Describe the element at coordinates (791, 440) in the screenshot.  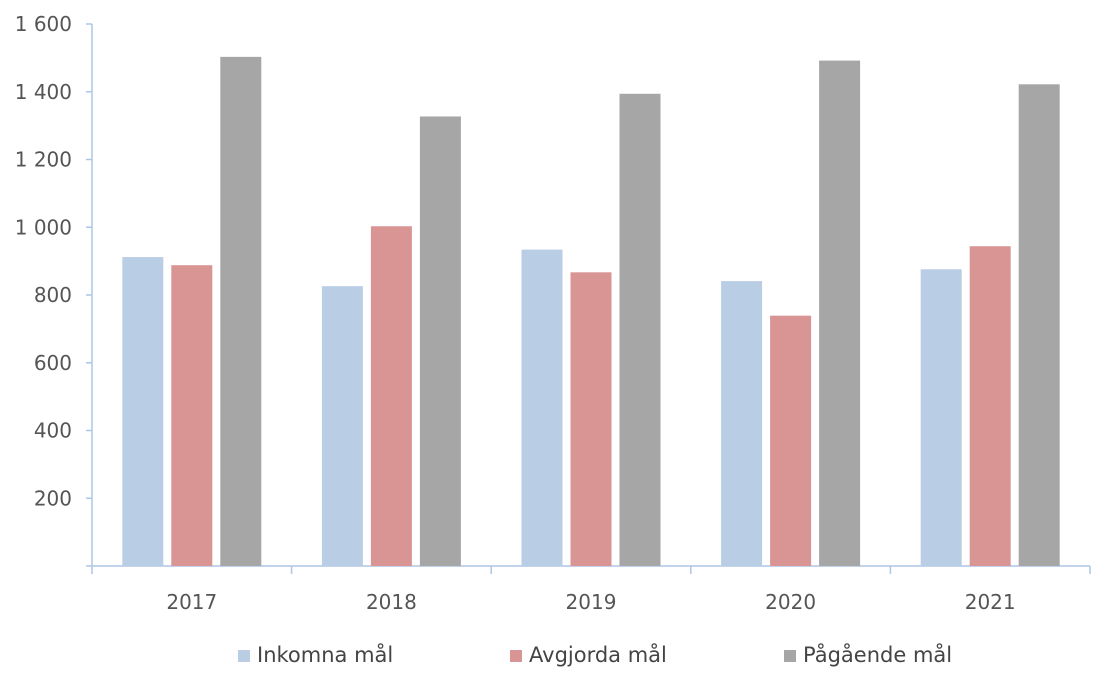
I see `bar-avgjorda-2020` at that location.